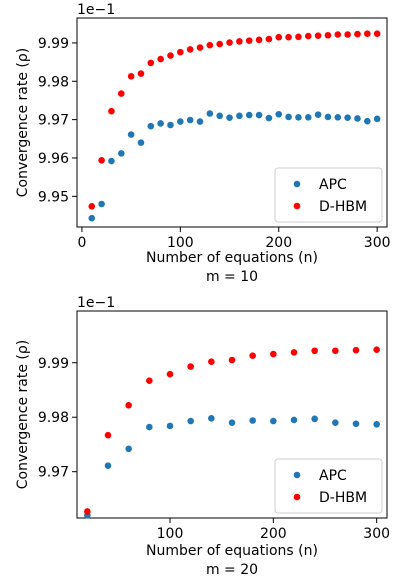 This screenshot has height=580, width=396. Describe the element at coordinates (376, 534) in the screenshot. I see `x-tick-label: 300` at that location.